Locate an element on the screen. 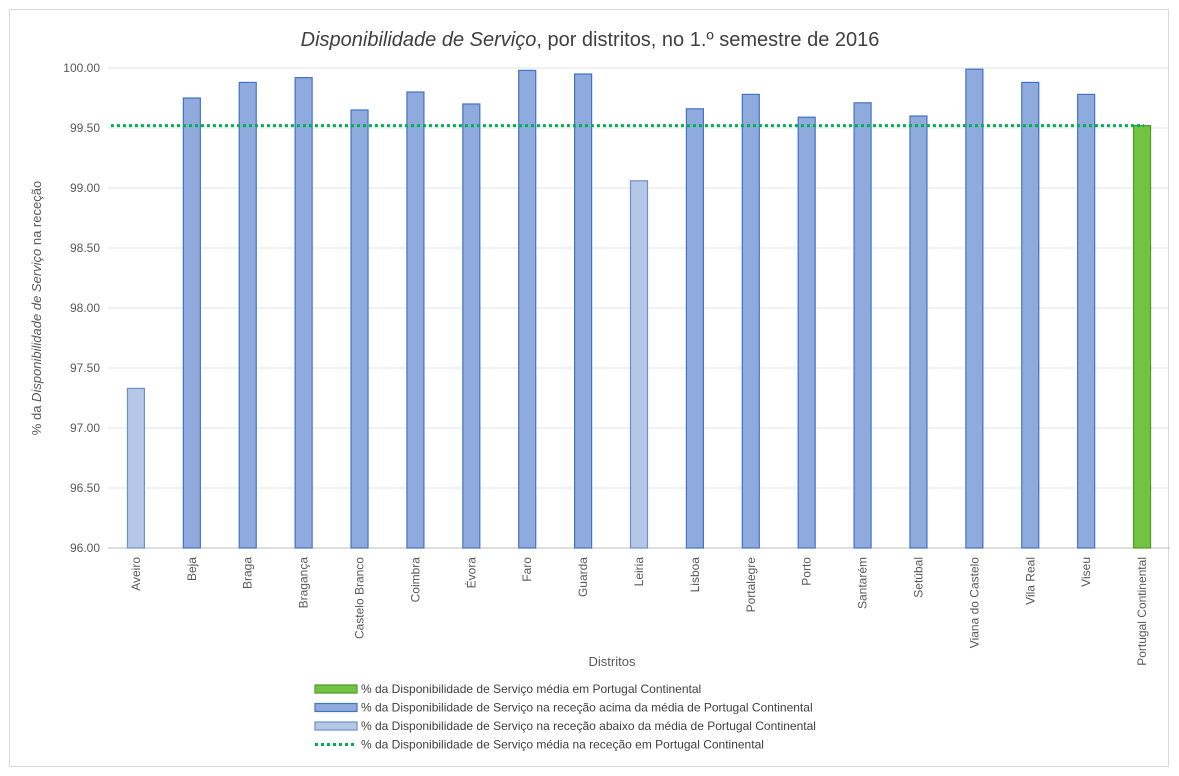 This screenshot has width=1179, height=776. bar-bragança is located at coordinates (303, 312).